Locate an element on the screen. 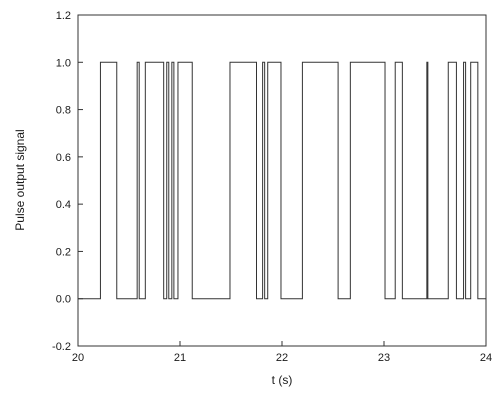 The width and height of the screenshot is (493, 399). y-tick-label: 0.6 is located at coordinates (63, 158).